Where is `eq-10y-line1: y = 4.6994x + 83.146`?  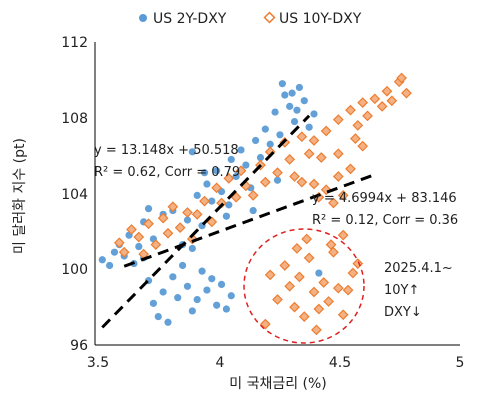 eq-10y-line1: y = 4.6994x + 83.146 is located at coordinates (384, 198).